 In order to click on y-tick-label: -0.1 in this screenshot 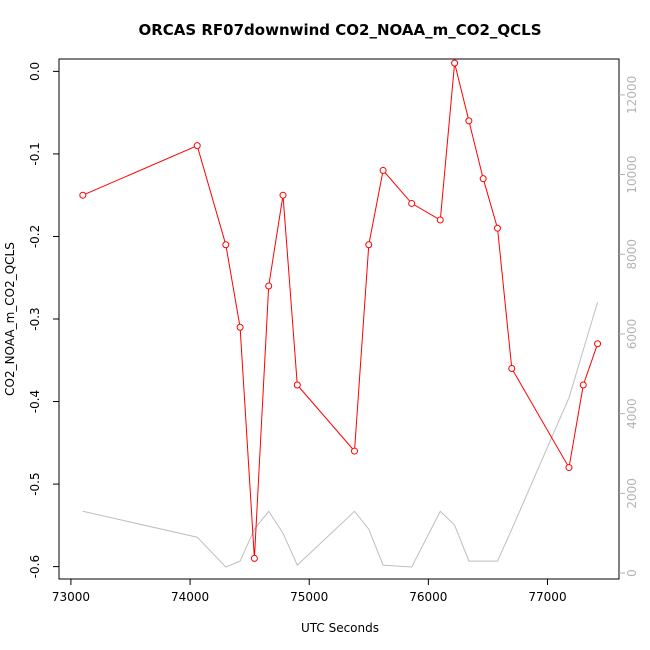, I will do `click(35, 153)`.